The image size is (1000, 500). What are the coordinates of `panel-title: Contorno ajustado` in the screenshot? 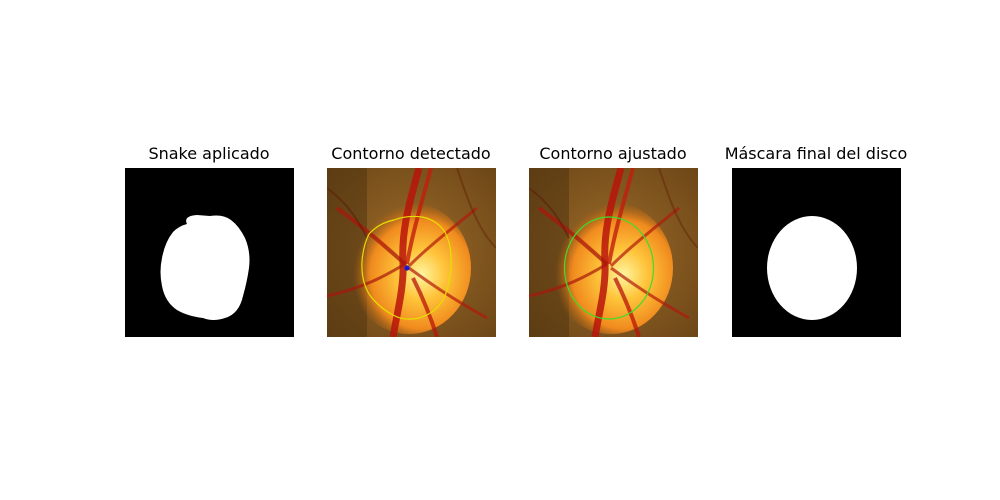 It's located at (613, 153).